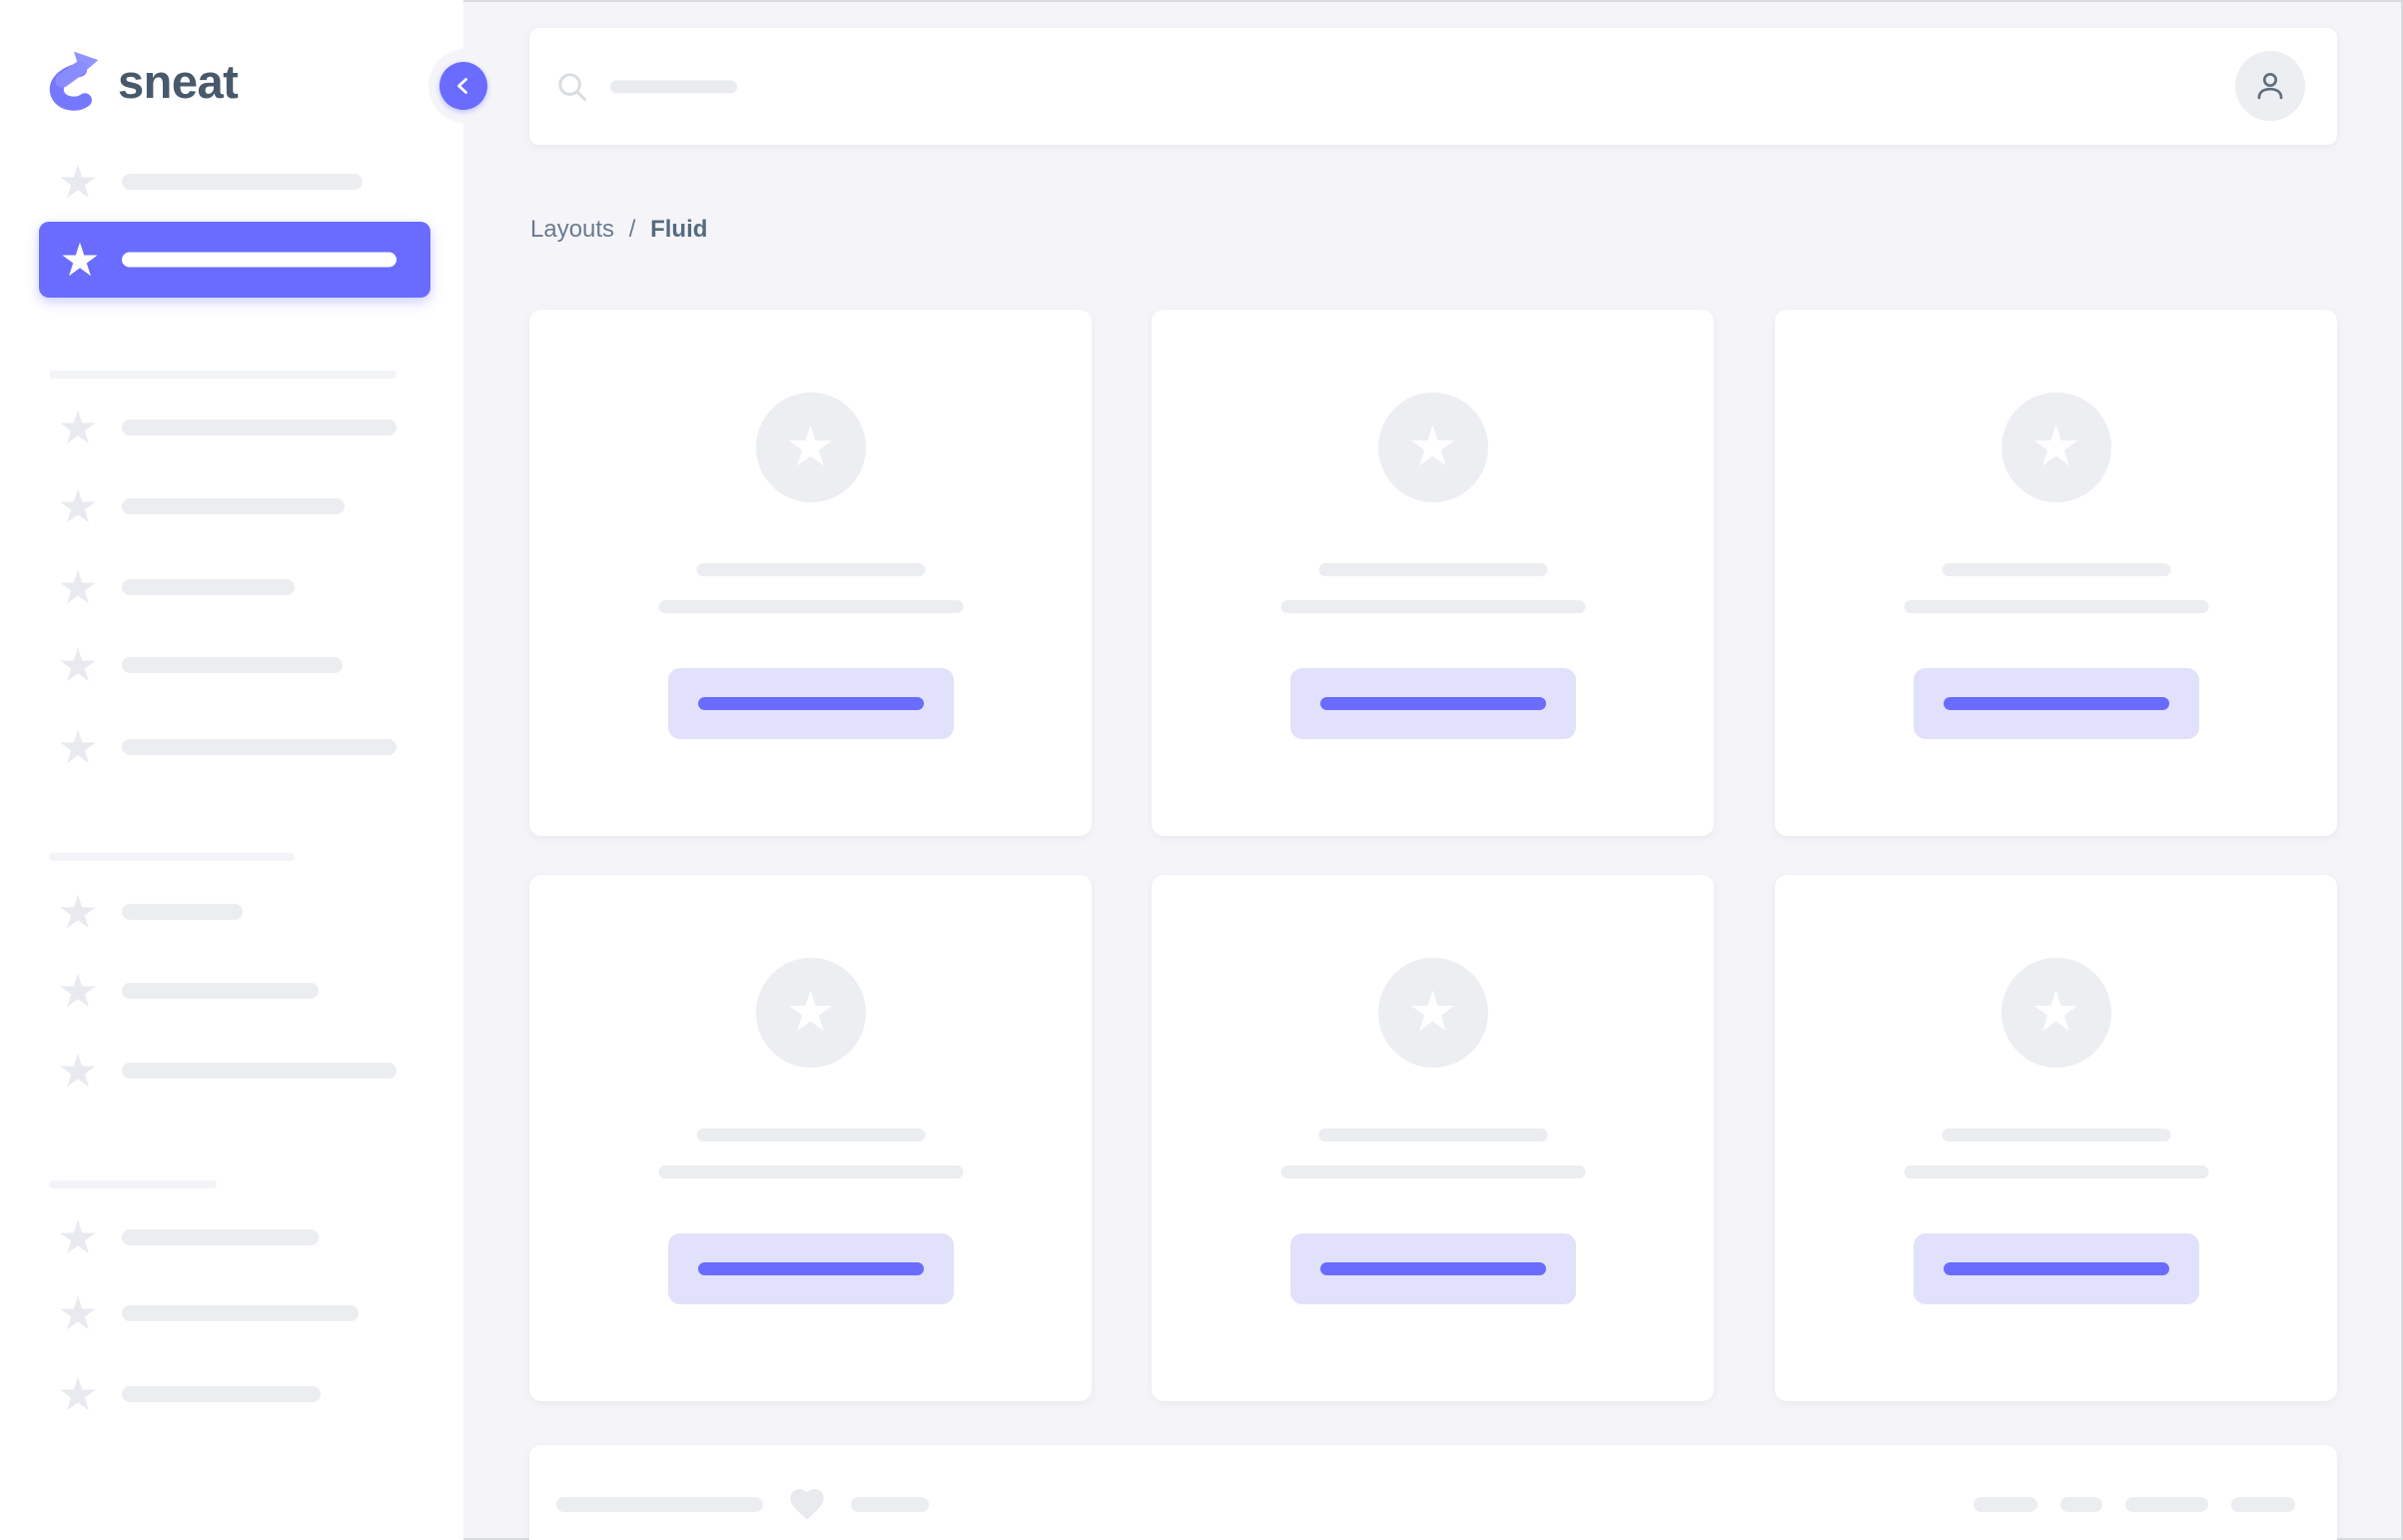 This screenshot has height=1540, width=2403. I want to click on chevron-left-icon, so click(462, 86).